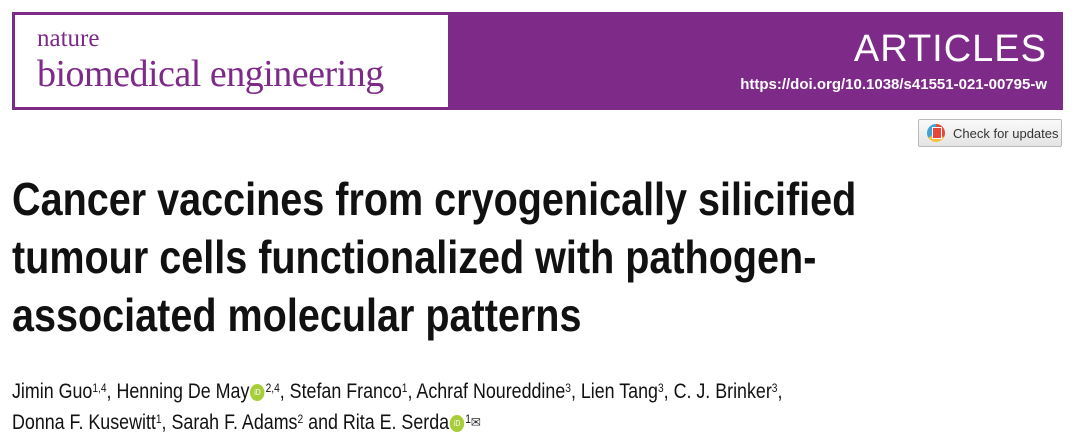  Describe the element at coordinates (475, 422) in the screenshot. I see `email-icon: ✉` at that location.